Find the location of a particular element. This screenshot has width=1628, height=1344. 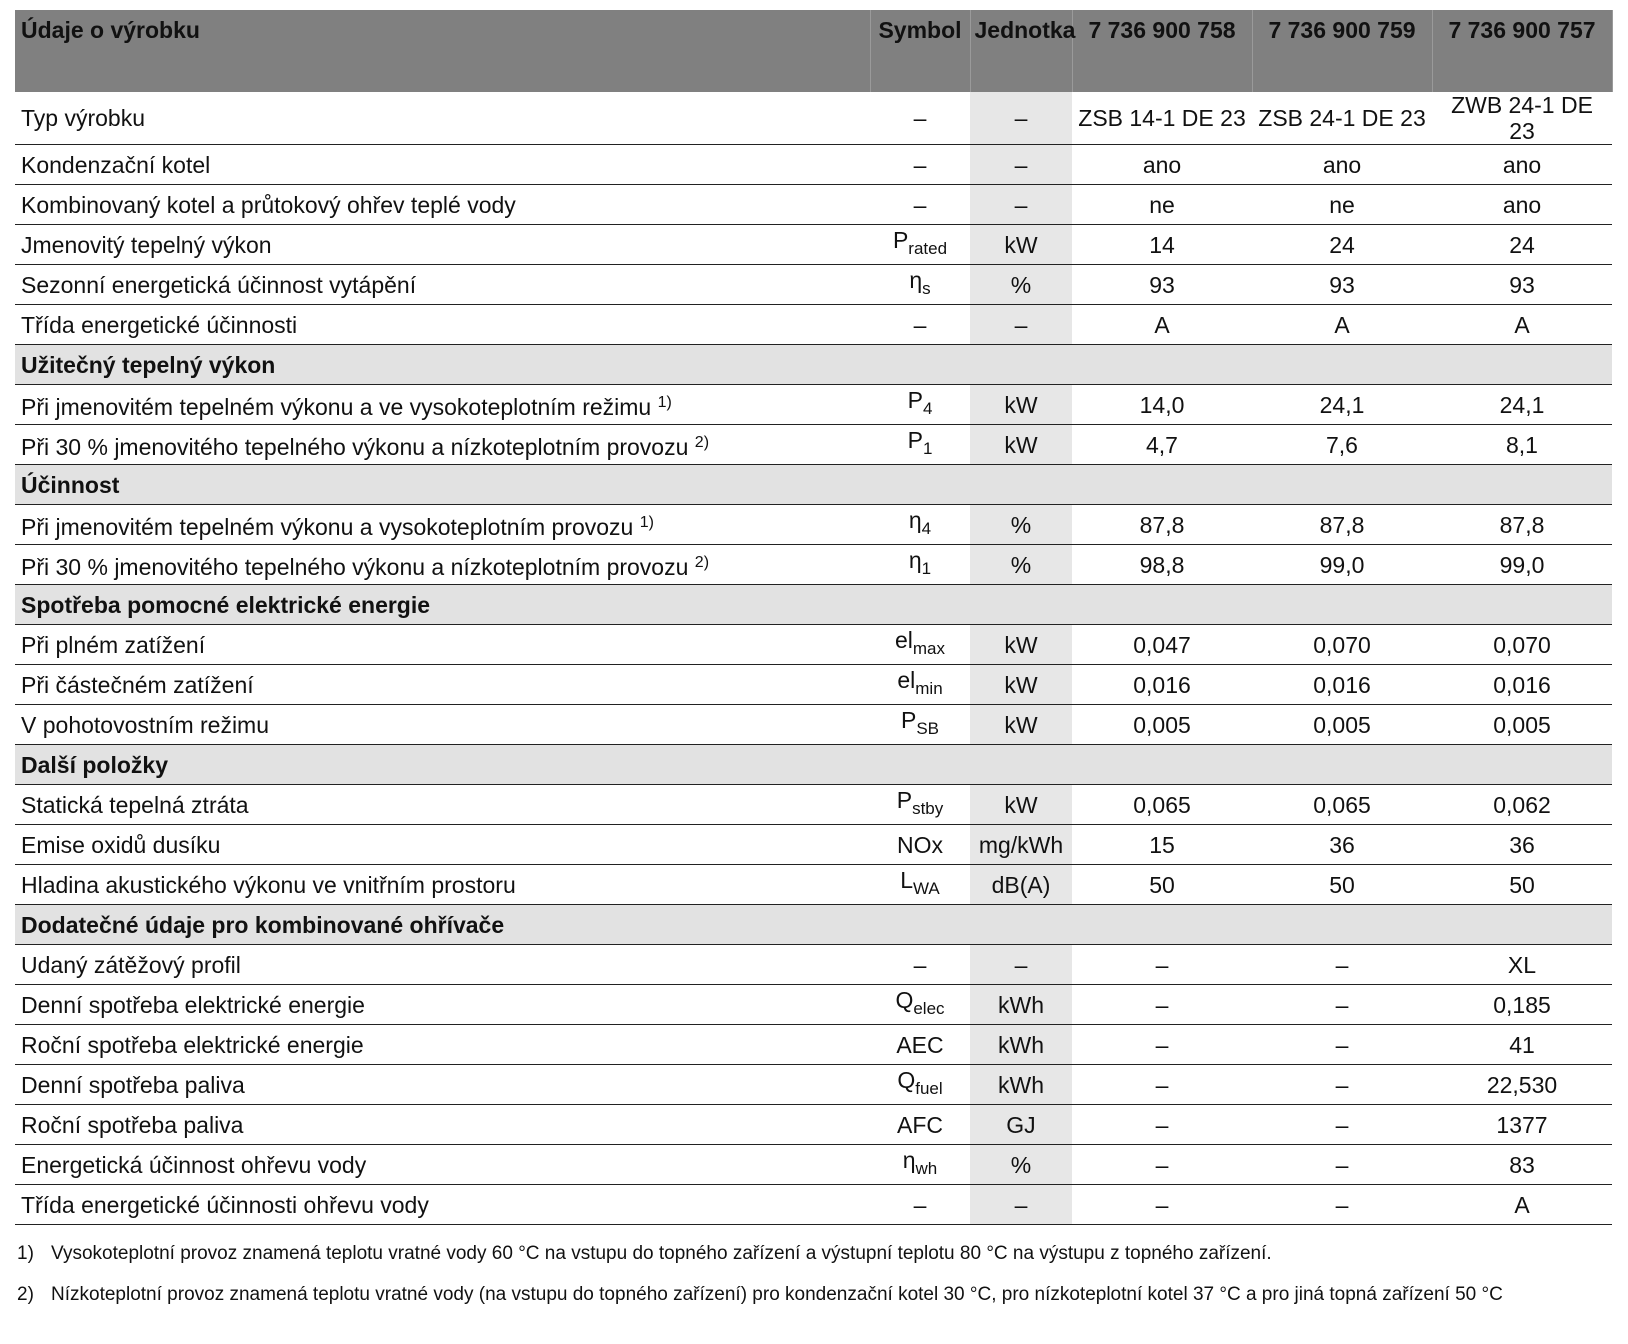

row-label: Statická tepelná ztráta is located at coordinates (442, 804).